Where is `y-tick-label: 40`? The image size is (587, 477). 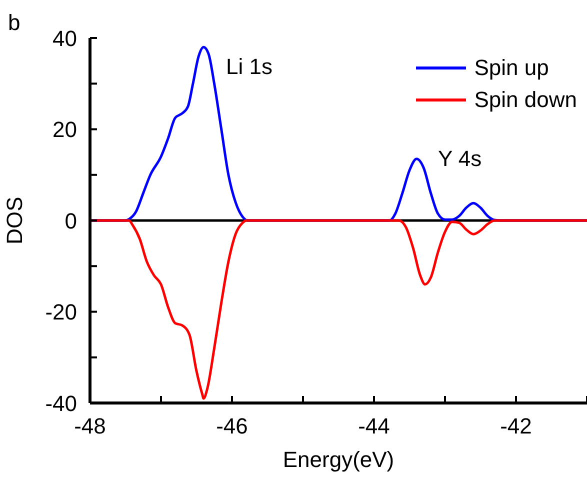 y-tick-label: 40 is located at coordinates (64, 38).